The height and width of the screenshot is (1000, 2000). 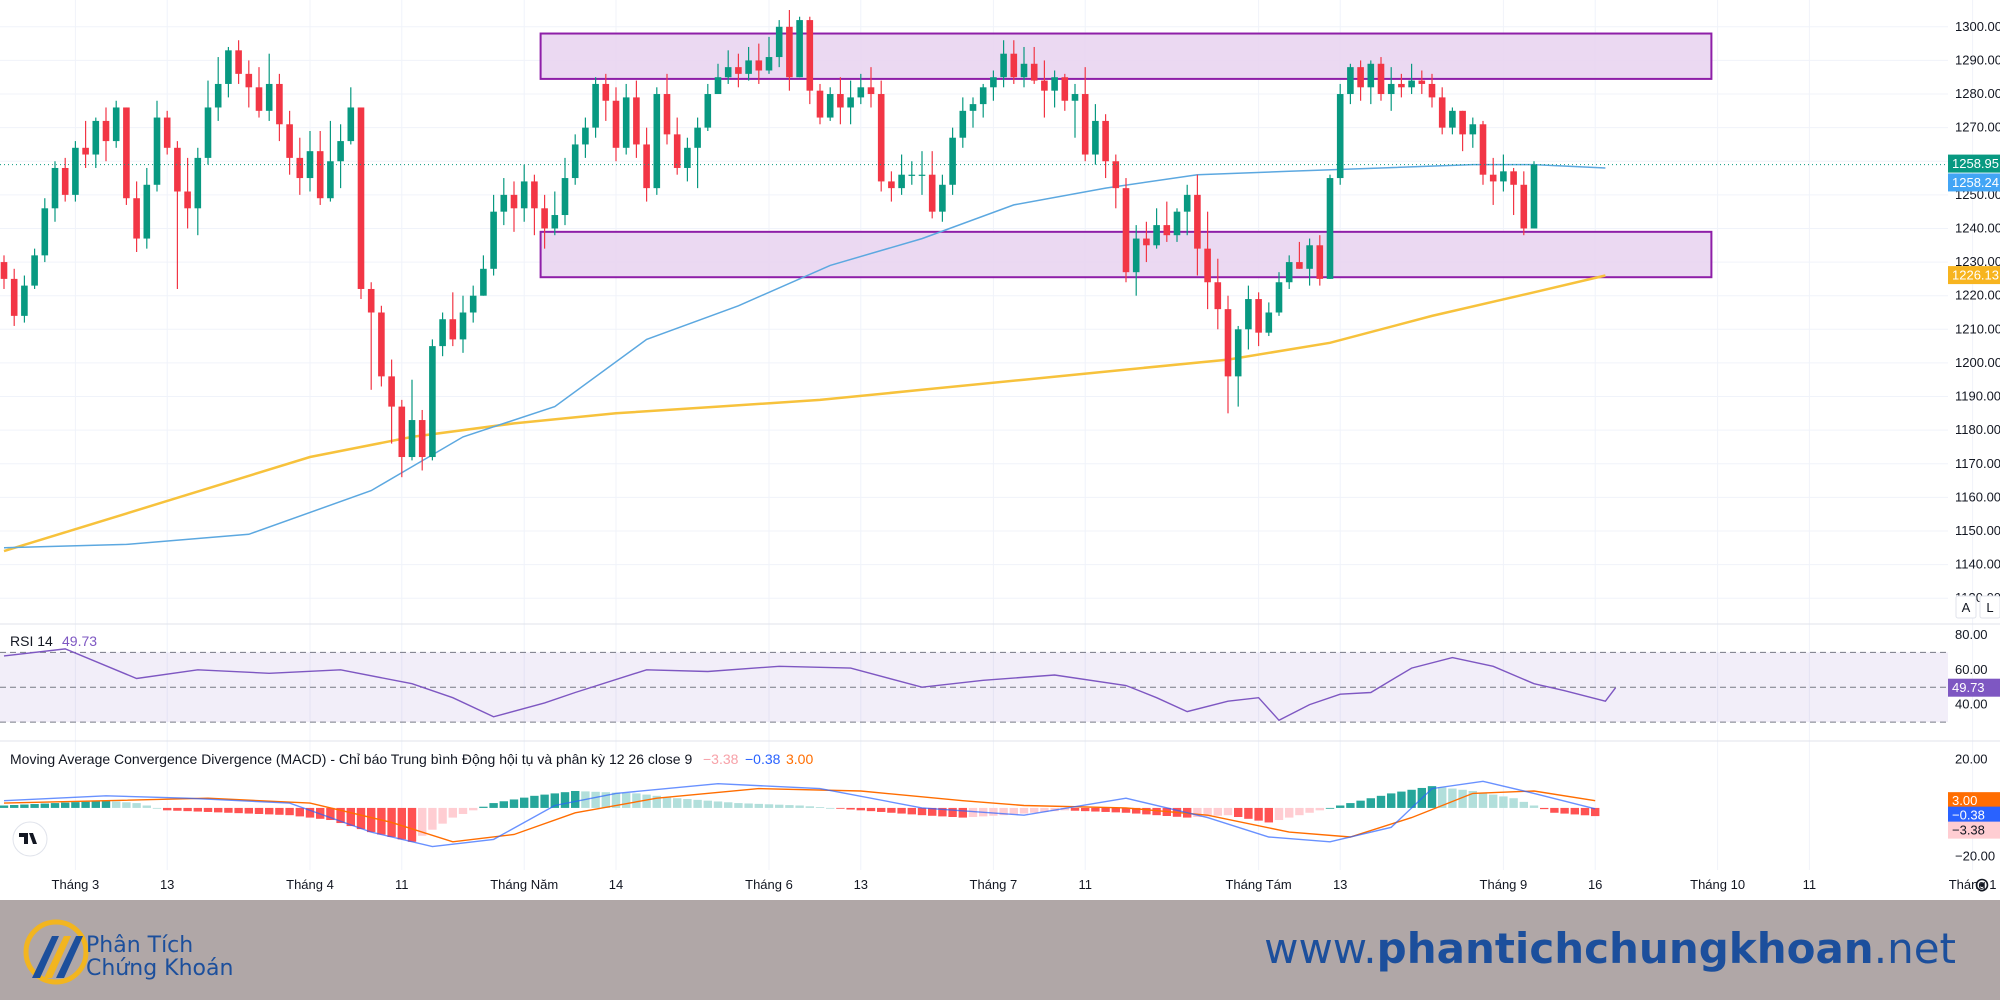 What do you see at coordinates (1989, 607) in the screenshot?
I see `log-scale-button: L` at bounding box center [1989, 607].